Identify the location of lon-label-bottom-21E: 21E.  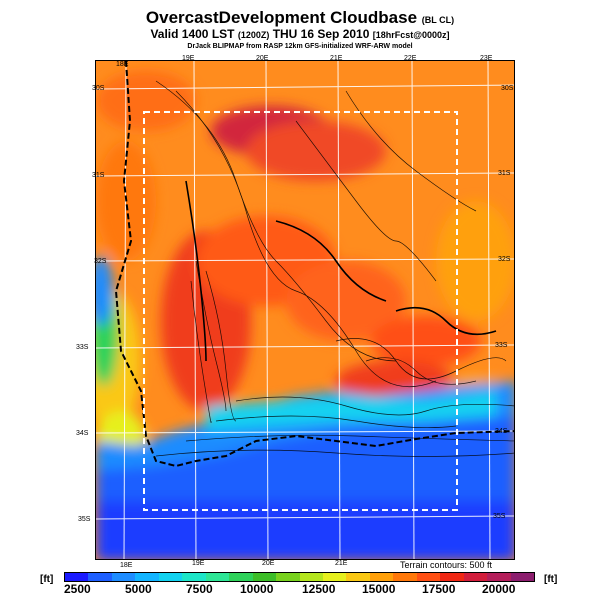
(341, 563).